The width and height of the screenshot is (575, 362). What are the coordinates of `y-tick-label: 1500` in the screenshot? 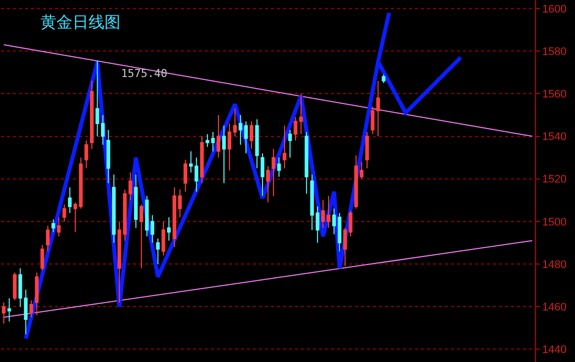 It's located at (554, 222).